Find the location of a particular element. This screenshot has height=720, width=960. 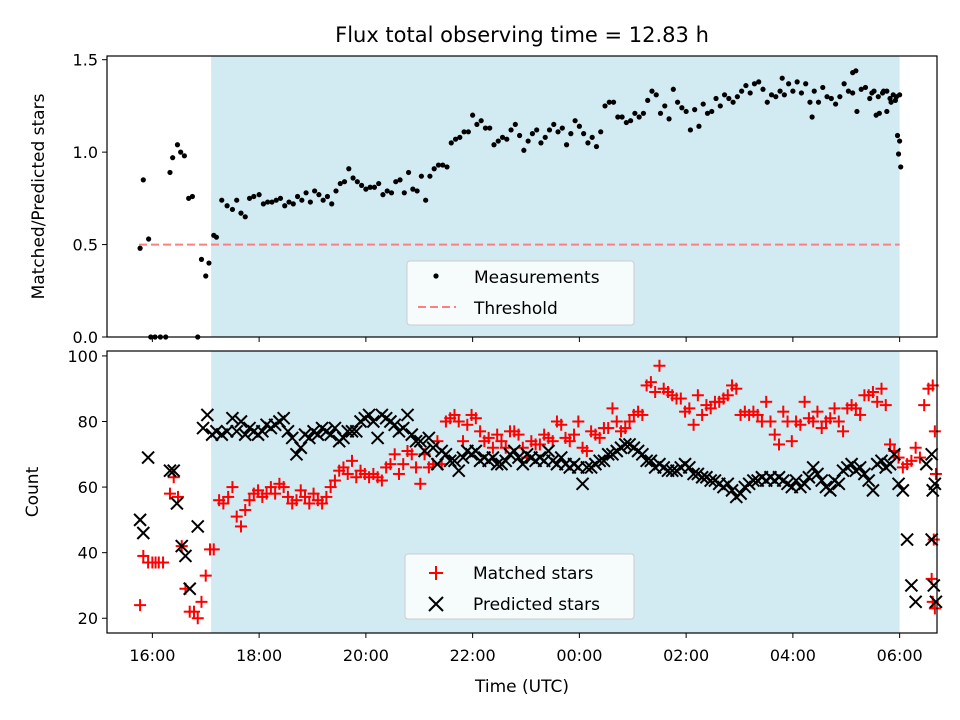

chart-title: Flux total observing time = 12.83 h is located at coordinates (522, 35).